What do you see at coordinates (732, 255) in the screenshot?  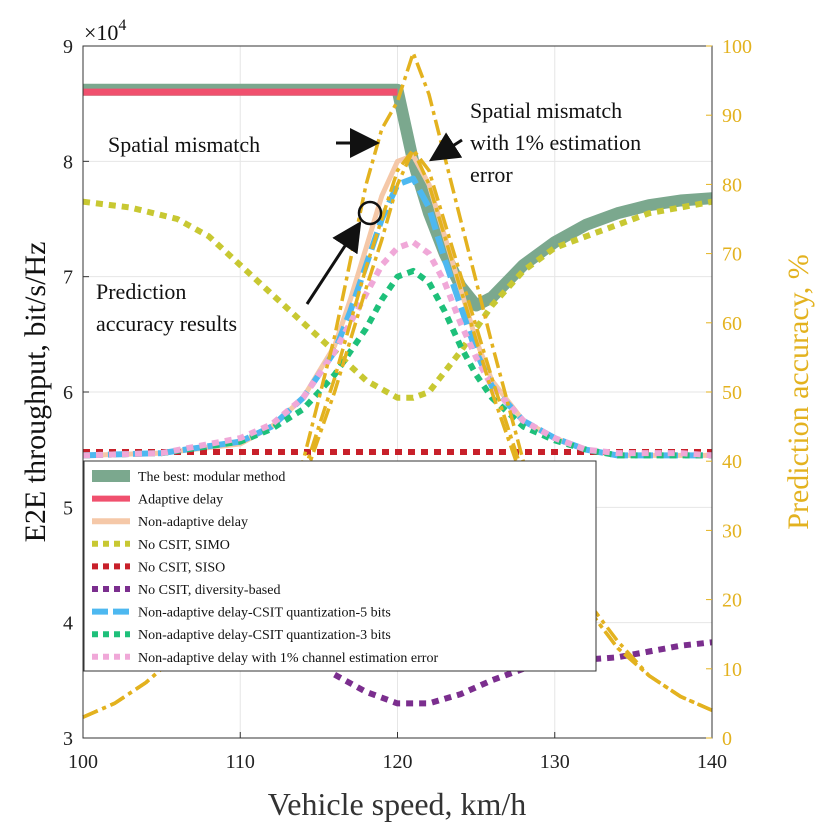 I see `y-right-tick-label-7: 70` at bounding box center [732, 255].